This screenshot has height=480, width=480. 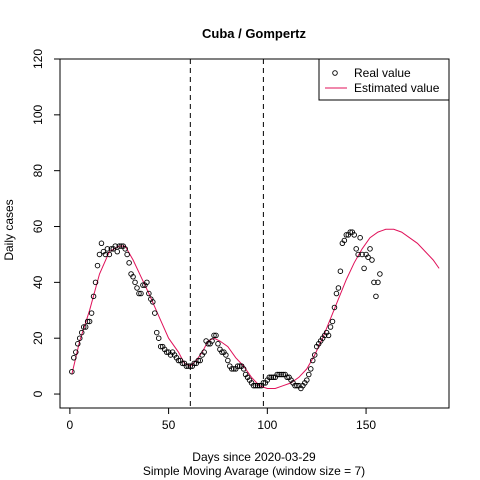 I want to click on x-tick-label: 100, so click(x=267, y=425).